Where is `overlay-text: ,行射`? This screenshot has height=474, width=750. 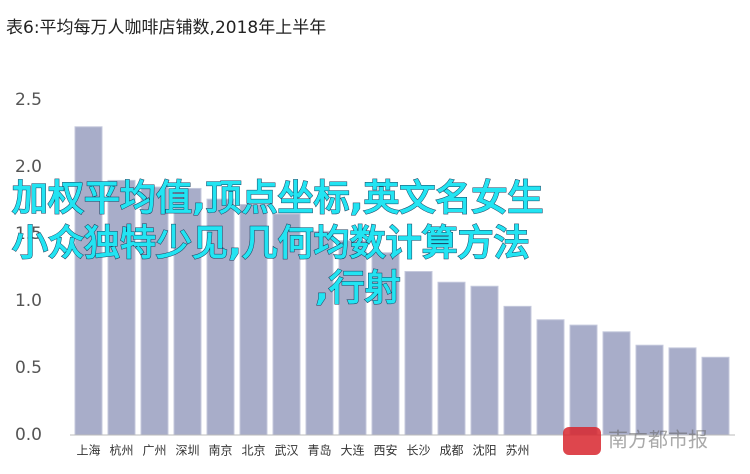
overlay-text: ,行射 is located at coordinates (358, 288).